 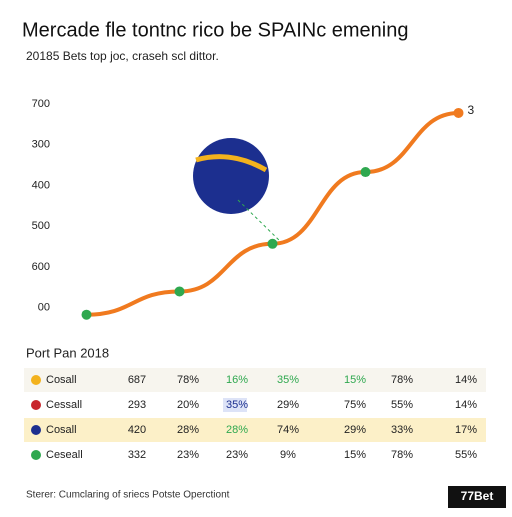 What do you see at coordinates (231, 163) in the screenshot?
I see `ball-stripe` at bounding box center [231, 163].